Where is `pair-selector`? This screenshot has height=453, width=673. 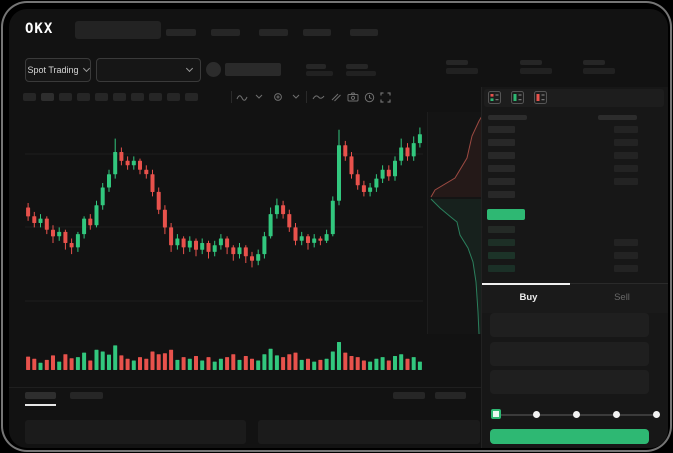 pair-selector is located at coordinates (148, 70).